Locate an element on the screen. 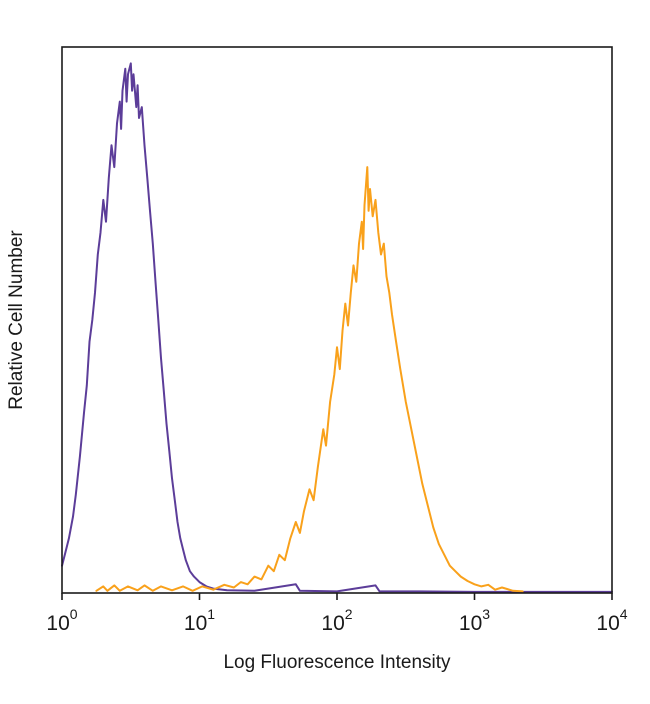 This screenshot has height=704, width=650. x-tick-label: 10⁰ is located at coordinates (61, 620).